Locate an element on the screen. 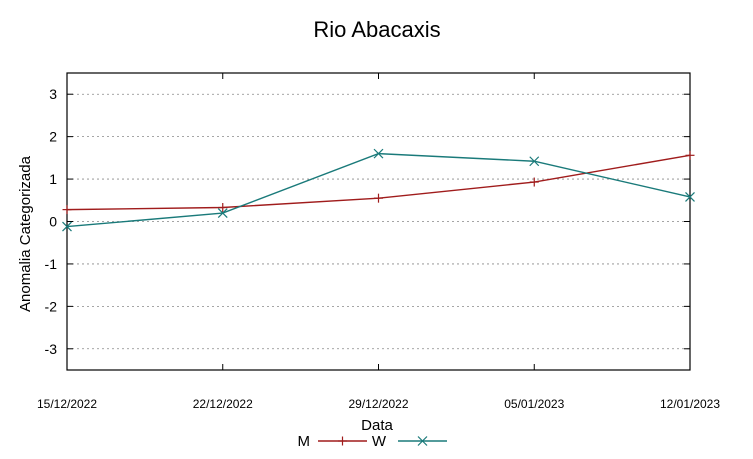 The image size is (753, 459). x-tick-label: 12/01/2023 is located at coordinates (690, 404).